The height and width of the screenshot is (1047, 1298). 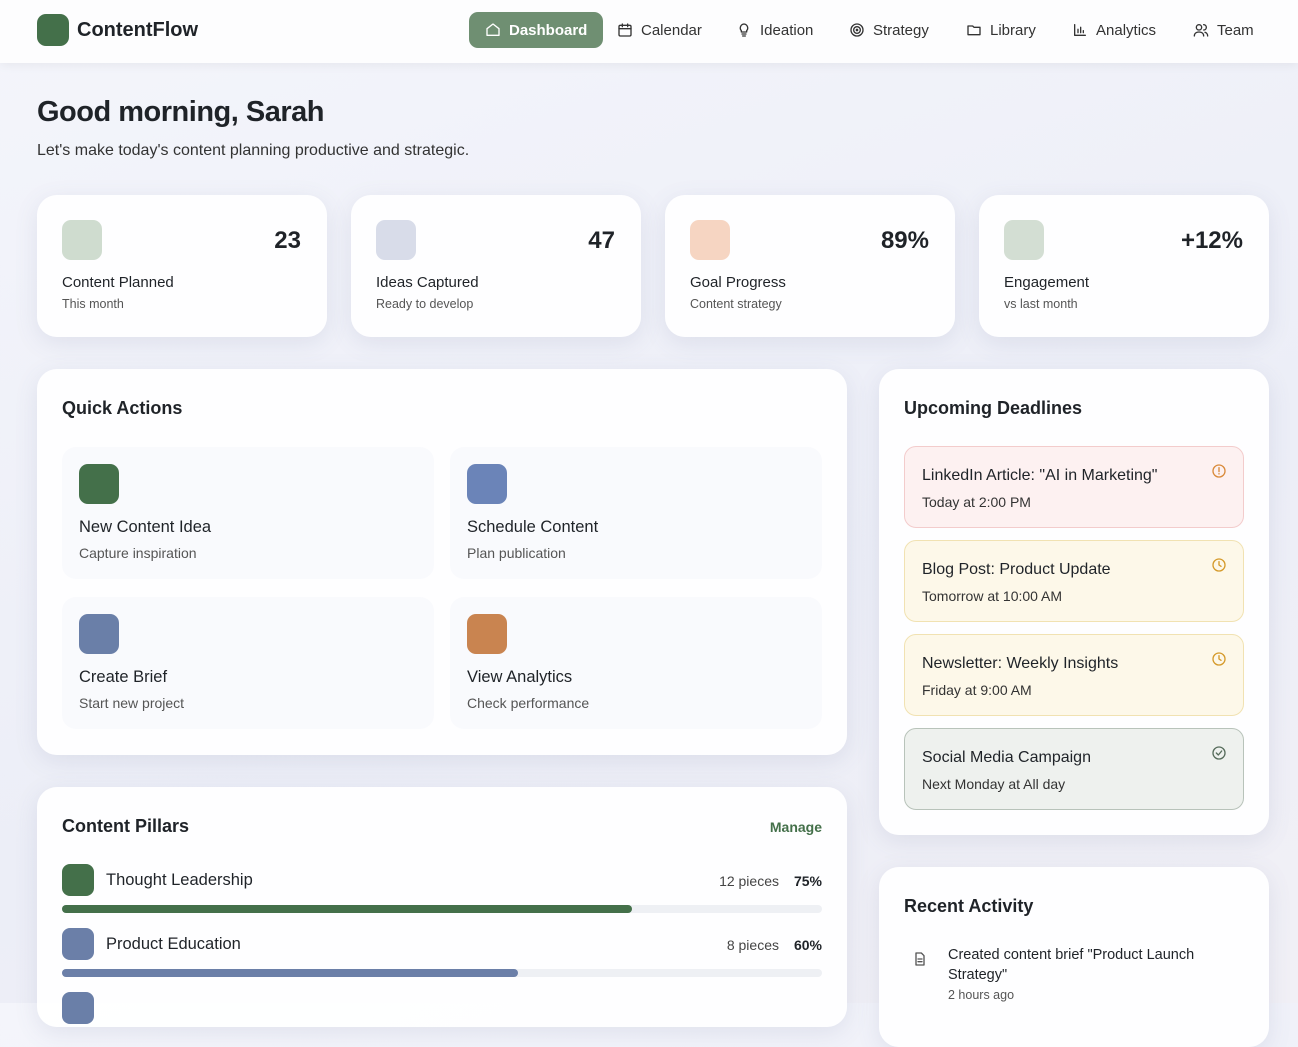 What do you see at coordinates (807, 945) in the screenshot?
I see `pillar-percent: 60%` at bounding box center [807, 945].